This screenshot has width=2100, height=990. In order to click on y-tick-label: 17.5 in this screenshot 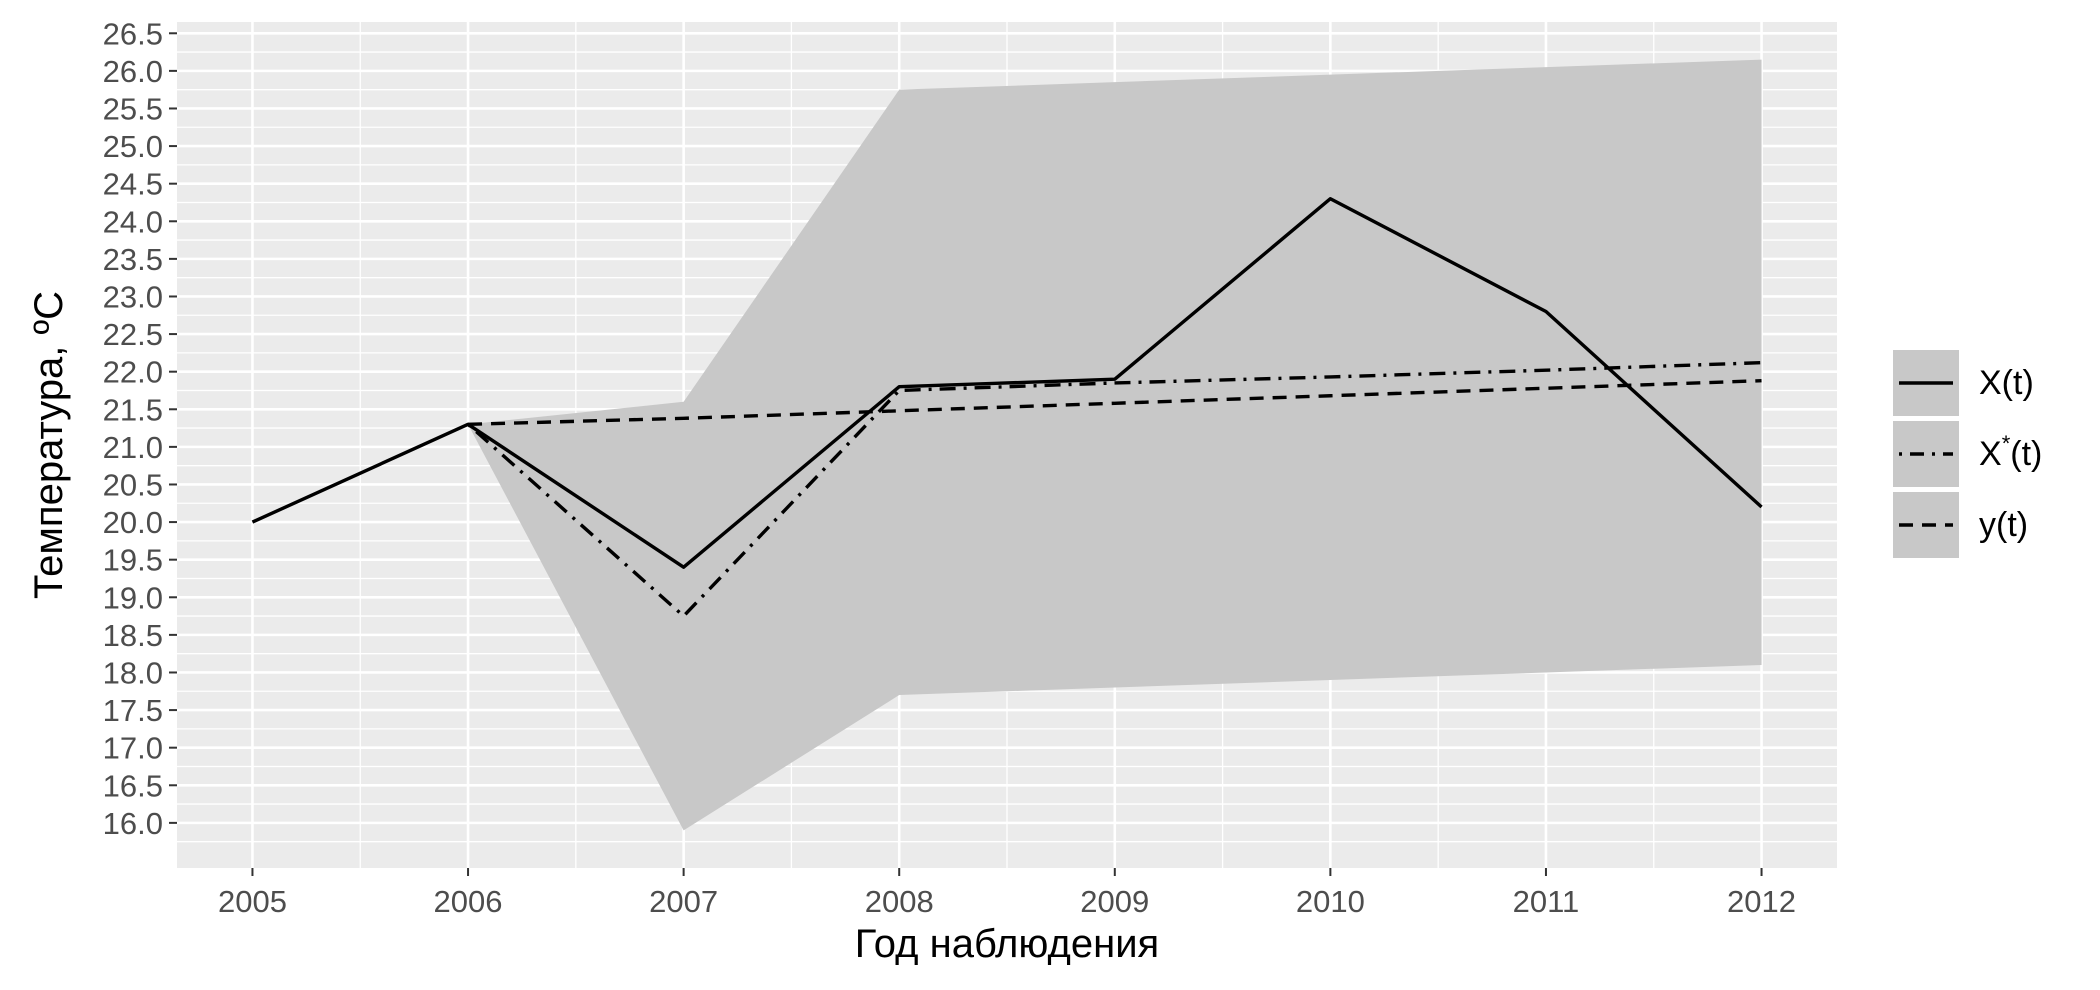, I will do `click(133, 710)`.